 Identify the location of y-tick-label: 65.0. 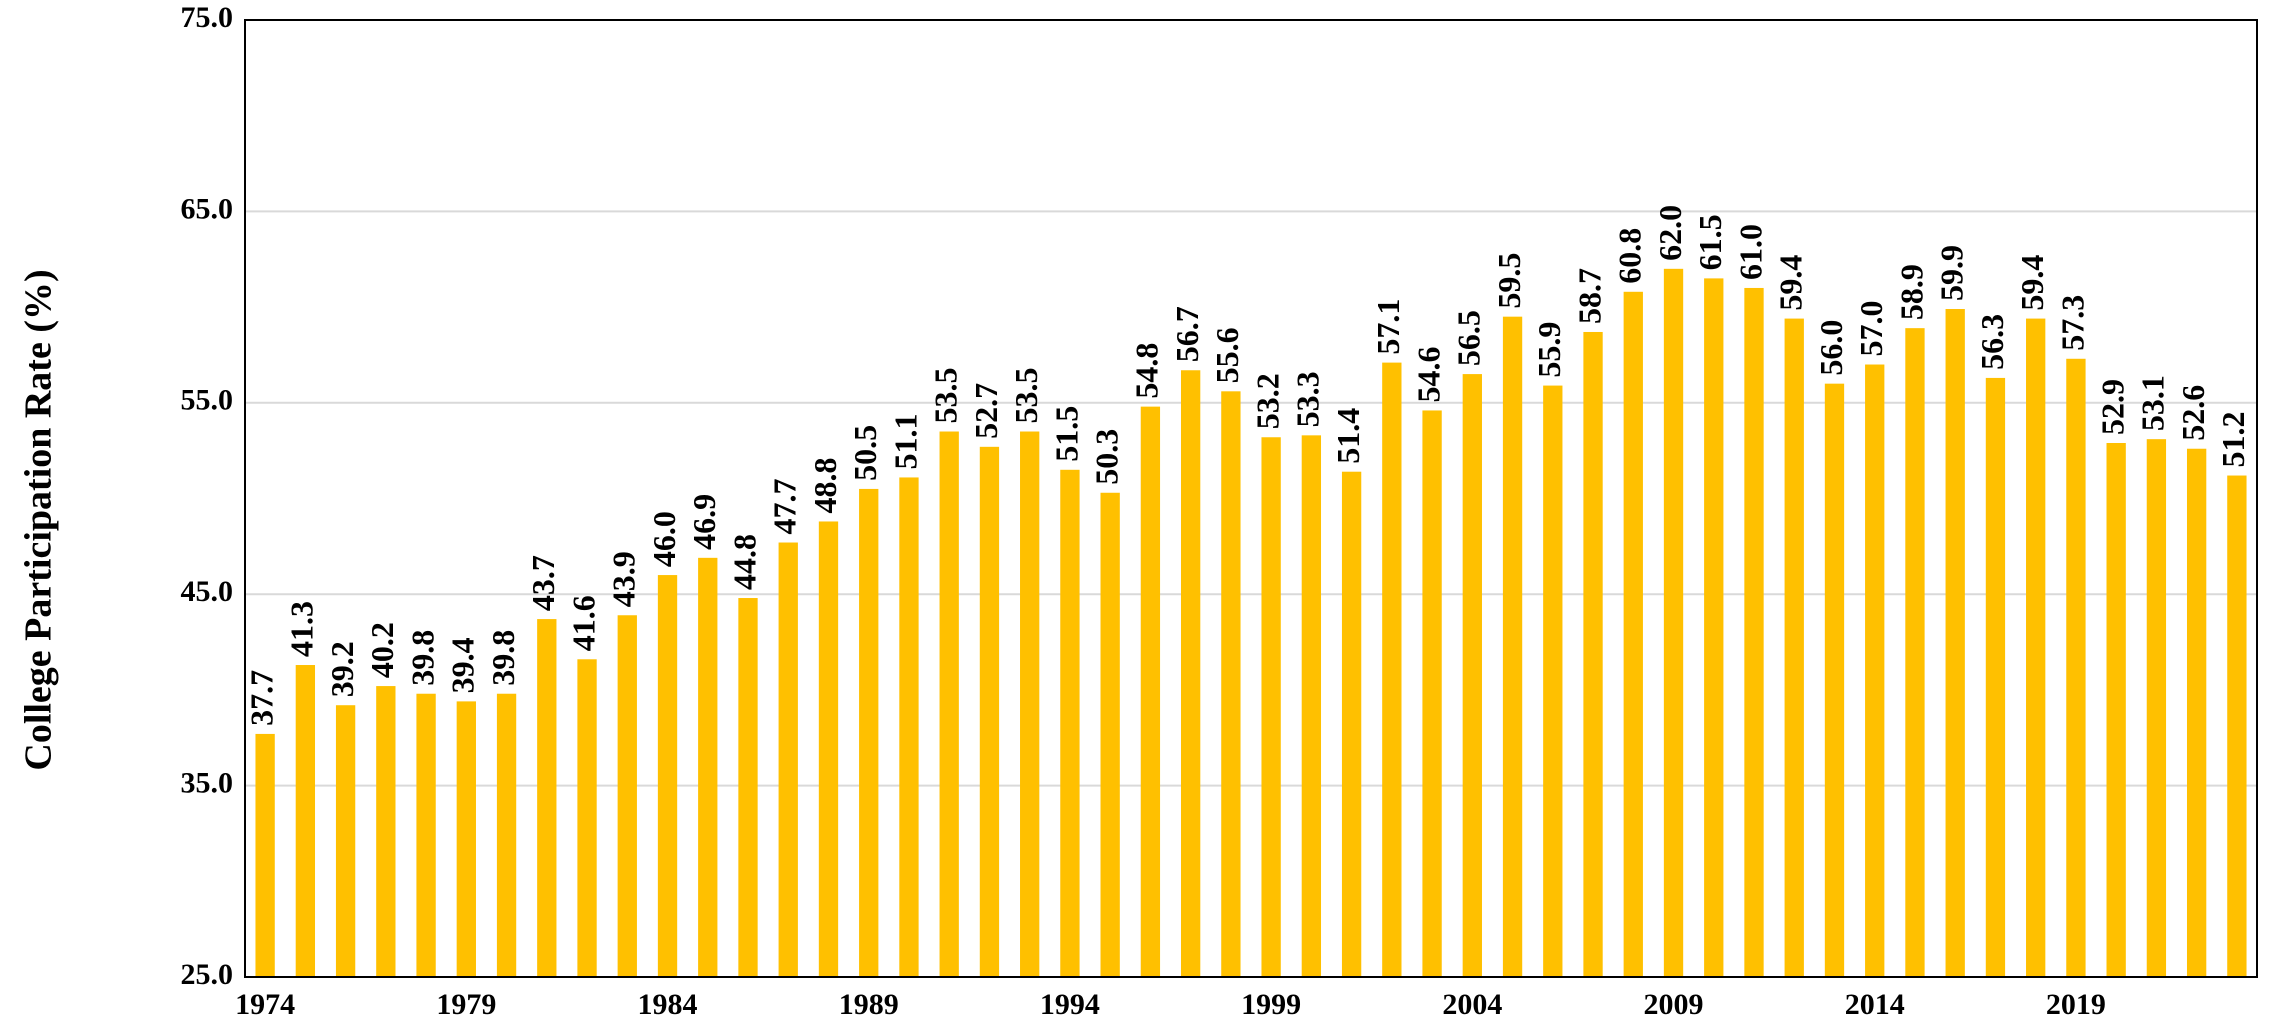
(207, 208).